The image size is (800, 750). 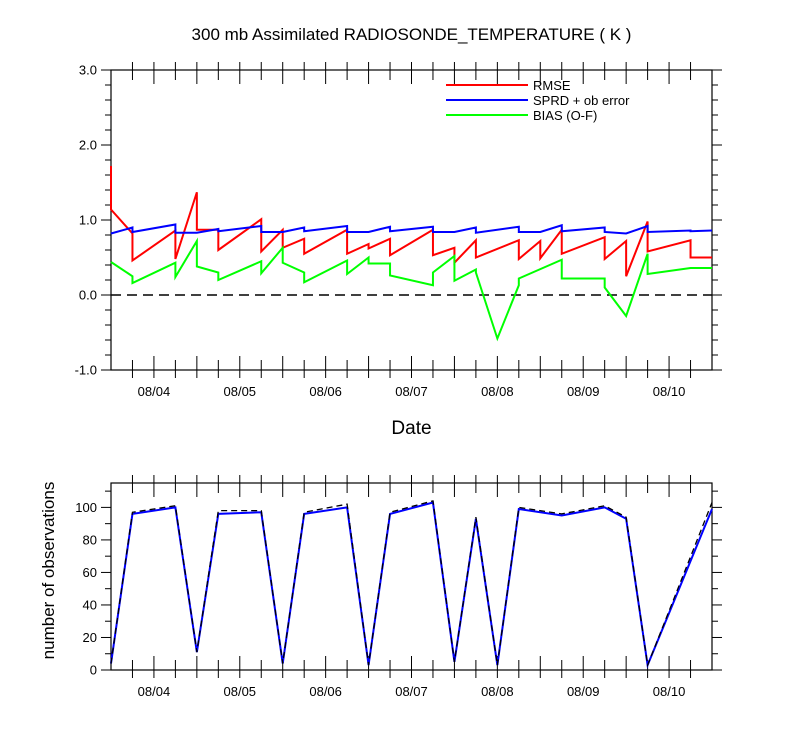 I want to click on series-line-bias-o-f, so click(x=411, y=289).